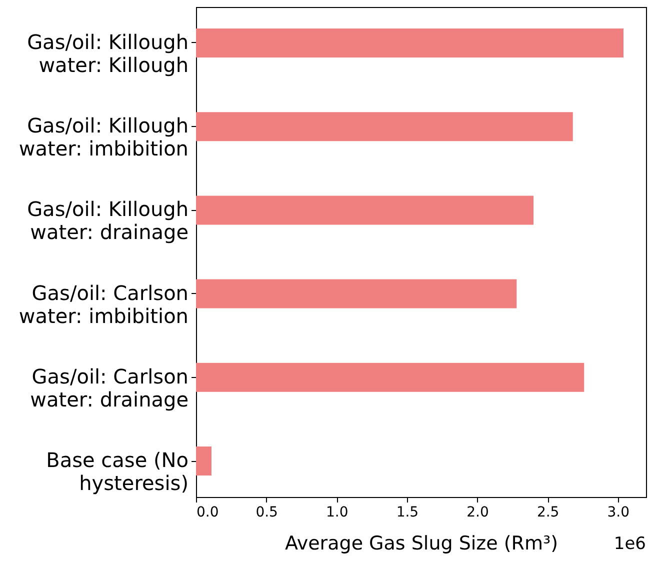  What do you see at coordinates (407, 512) in the screenshot?
I see `x-tick-label: 1.5` at bounding box center [407, 512].